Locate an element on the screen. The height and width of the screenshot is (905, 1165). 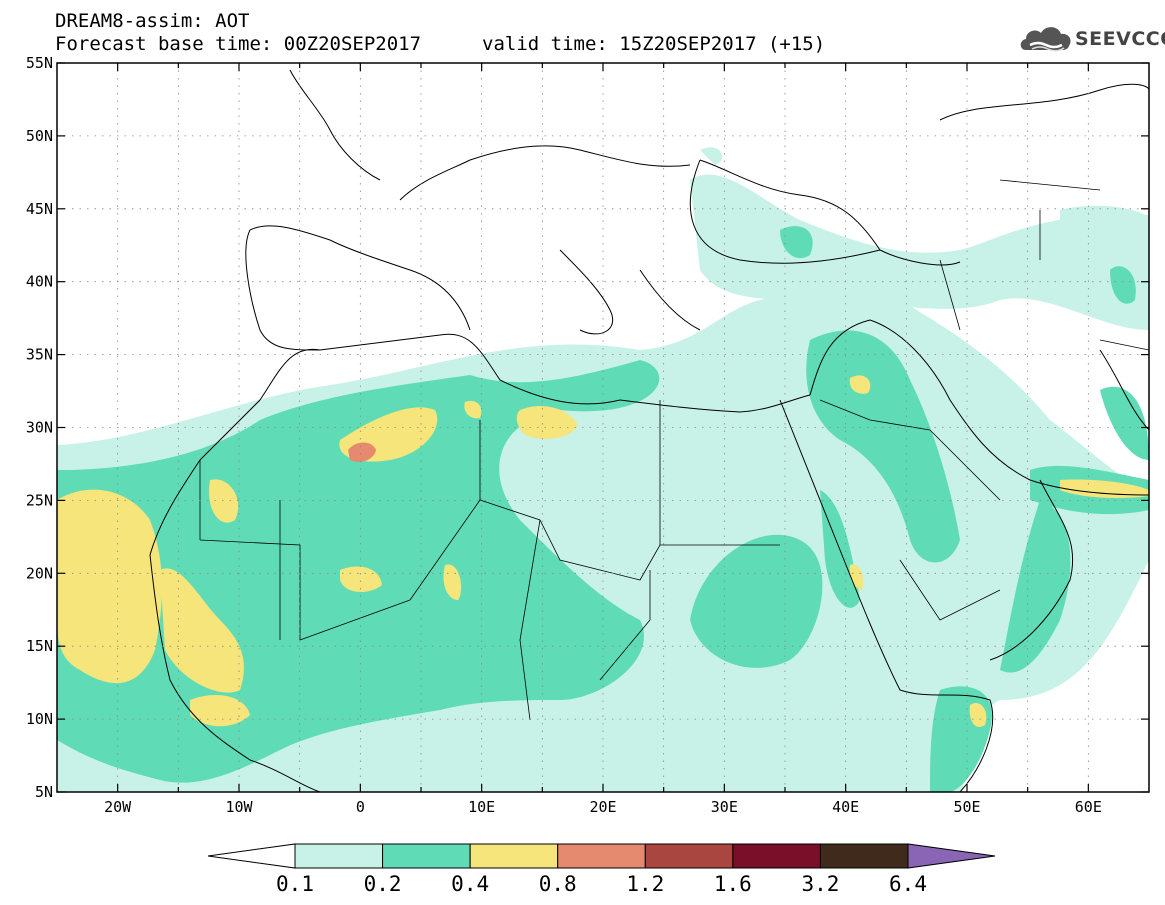
seevccc-logo: SEEVCCC is located at coordinates (1091, 39).